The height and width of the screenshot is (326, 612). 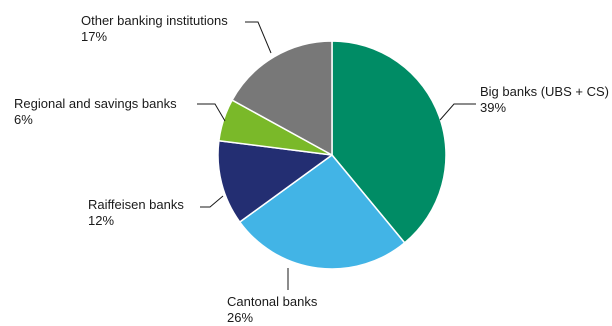 What do you see at coordinates (136, 213) in the screenshot?
I see `slice-label-raiffeisen-banks: Raiffeisen banks 12%` at bounding box center [136, 213].